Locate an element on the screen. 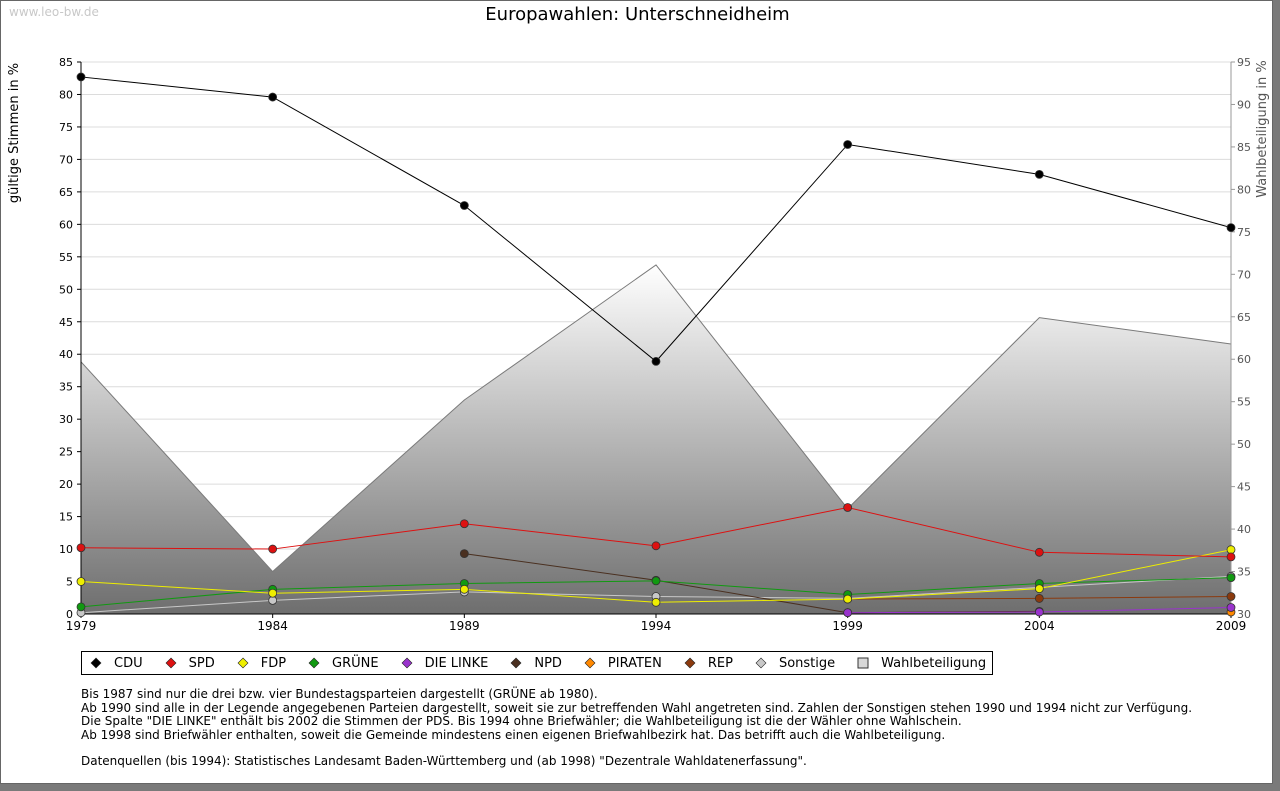  watermark: www.leo-bw.de is located at coordinates (54, 12).